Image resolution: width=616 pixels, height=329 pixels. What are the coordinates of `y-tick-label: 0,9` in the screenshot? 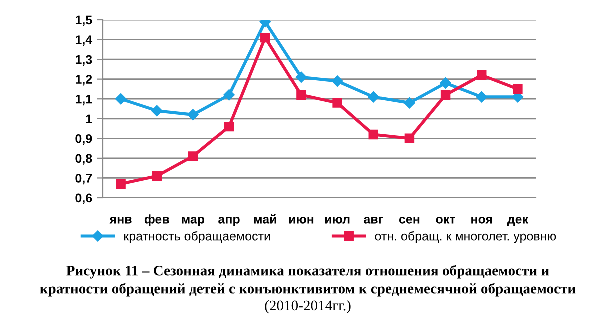 It's located at (84, 140).